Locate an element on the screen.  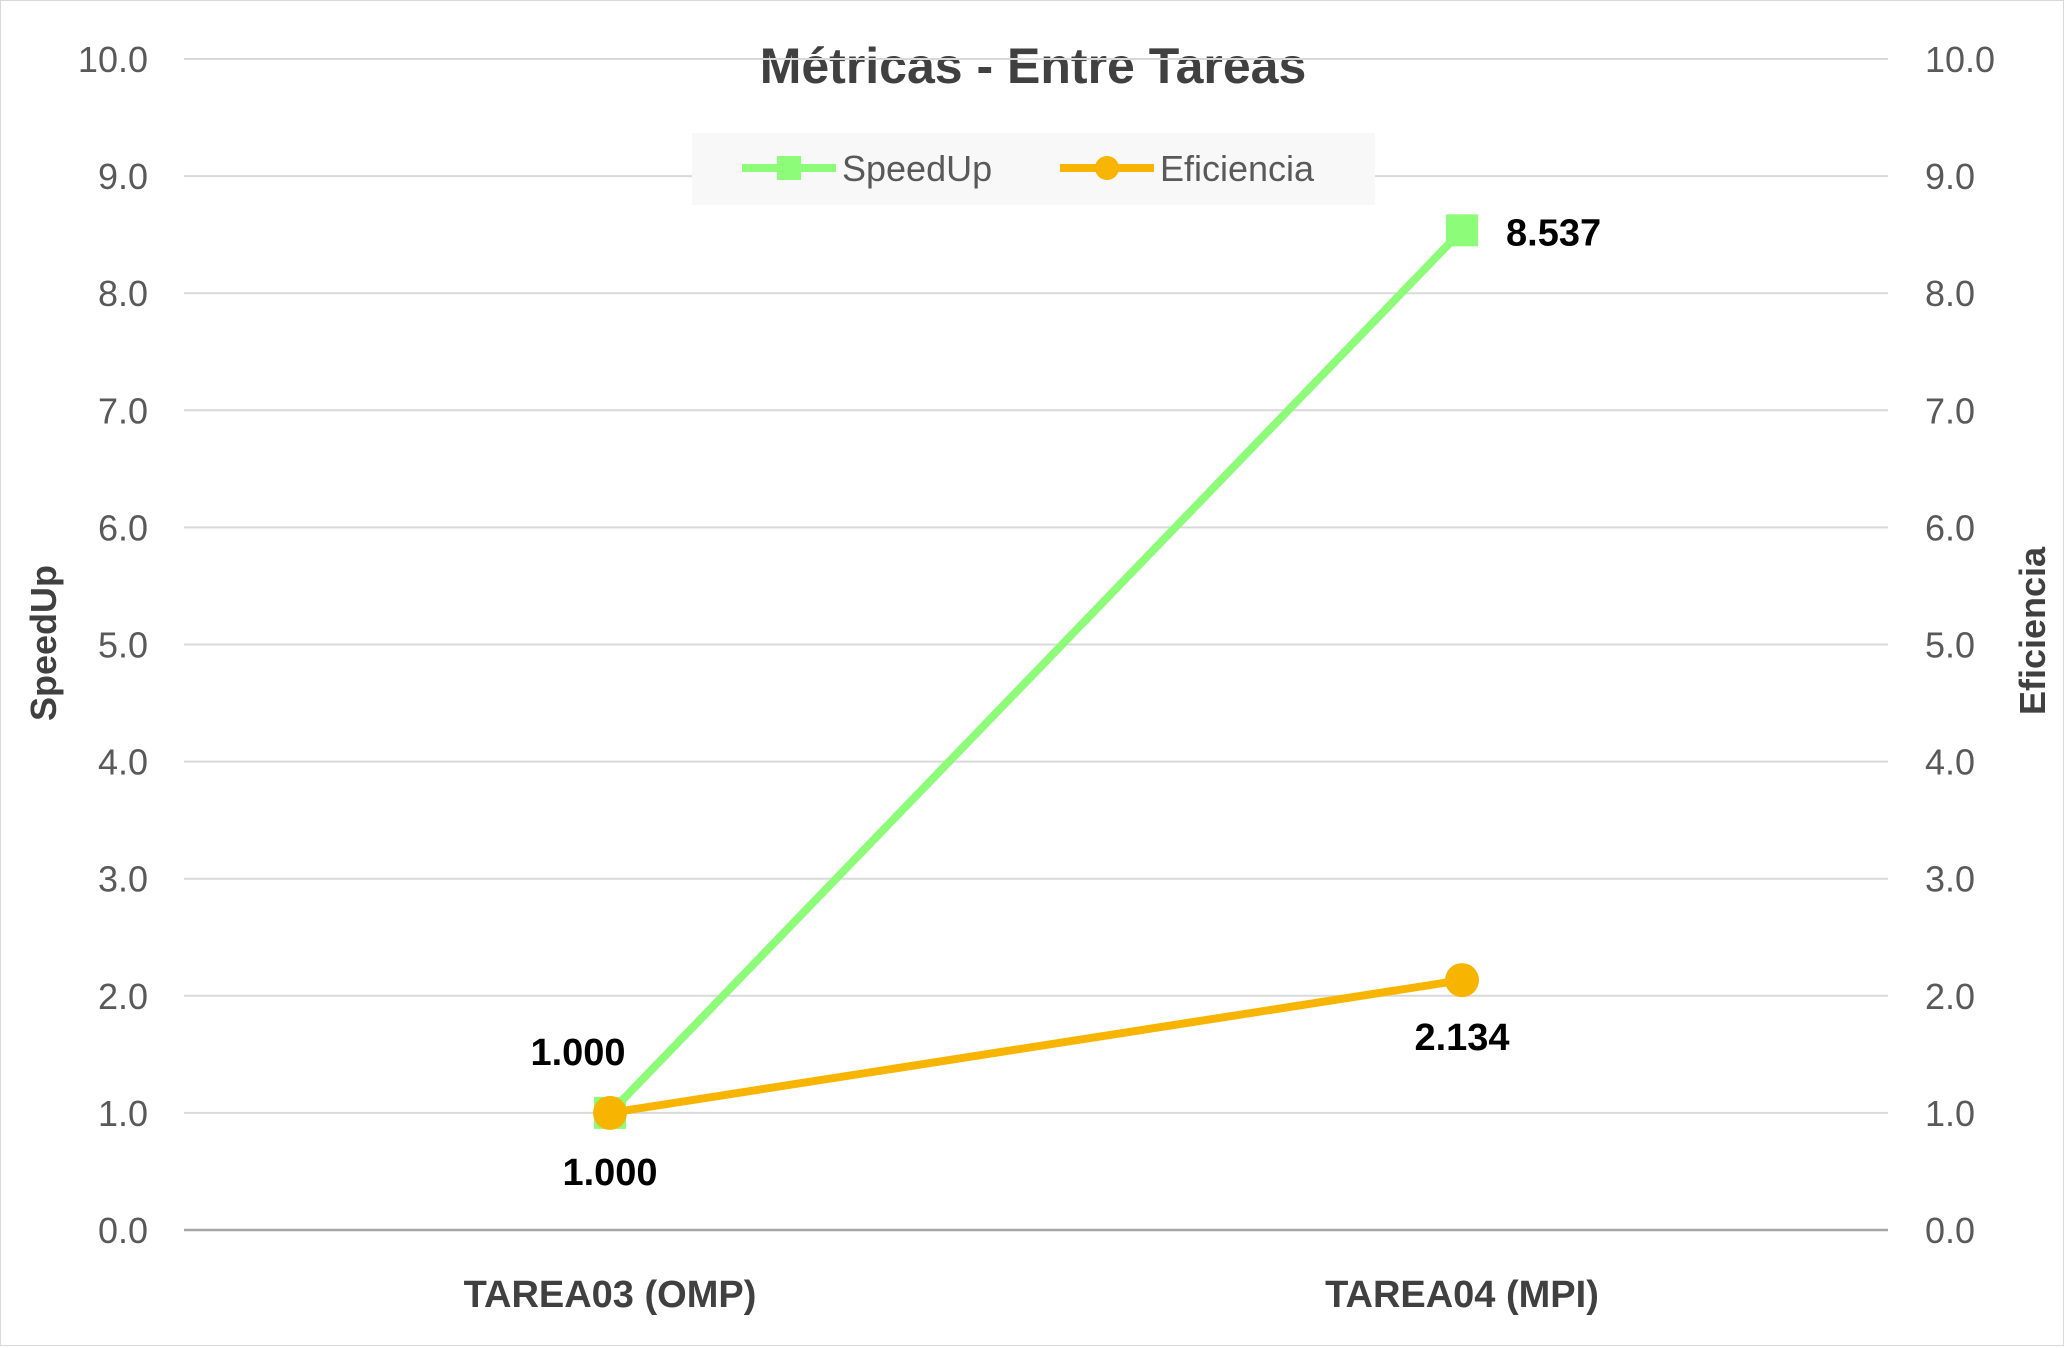
category-label: TAREA04 (MPI) is located at coordinates (1462, 1295).